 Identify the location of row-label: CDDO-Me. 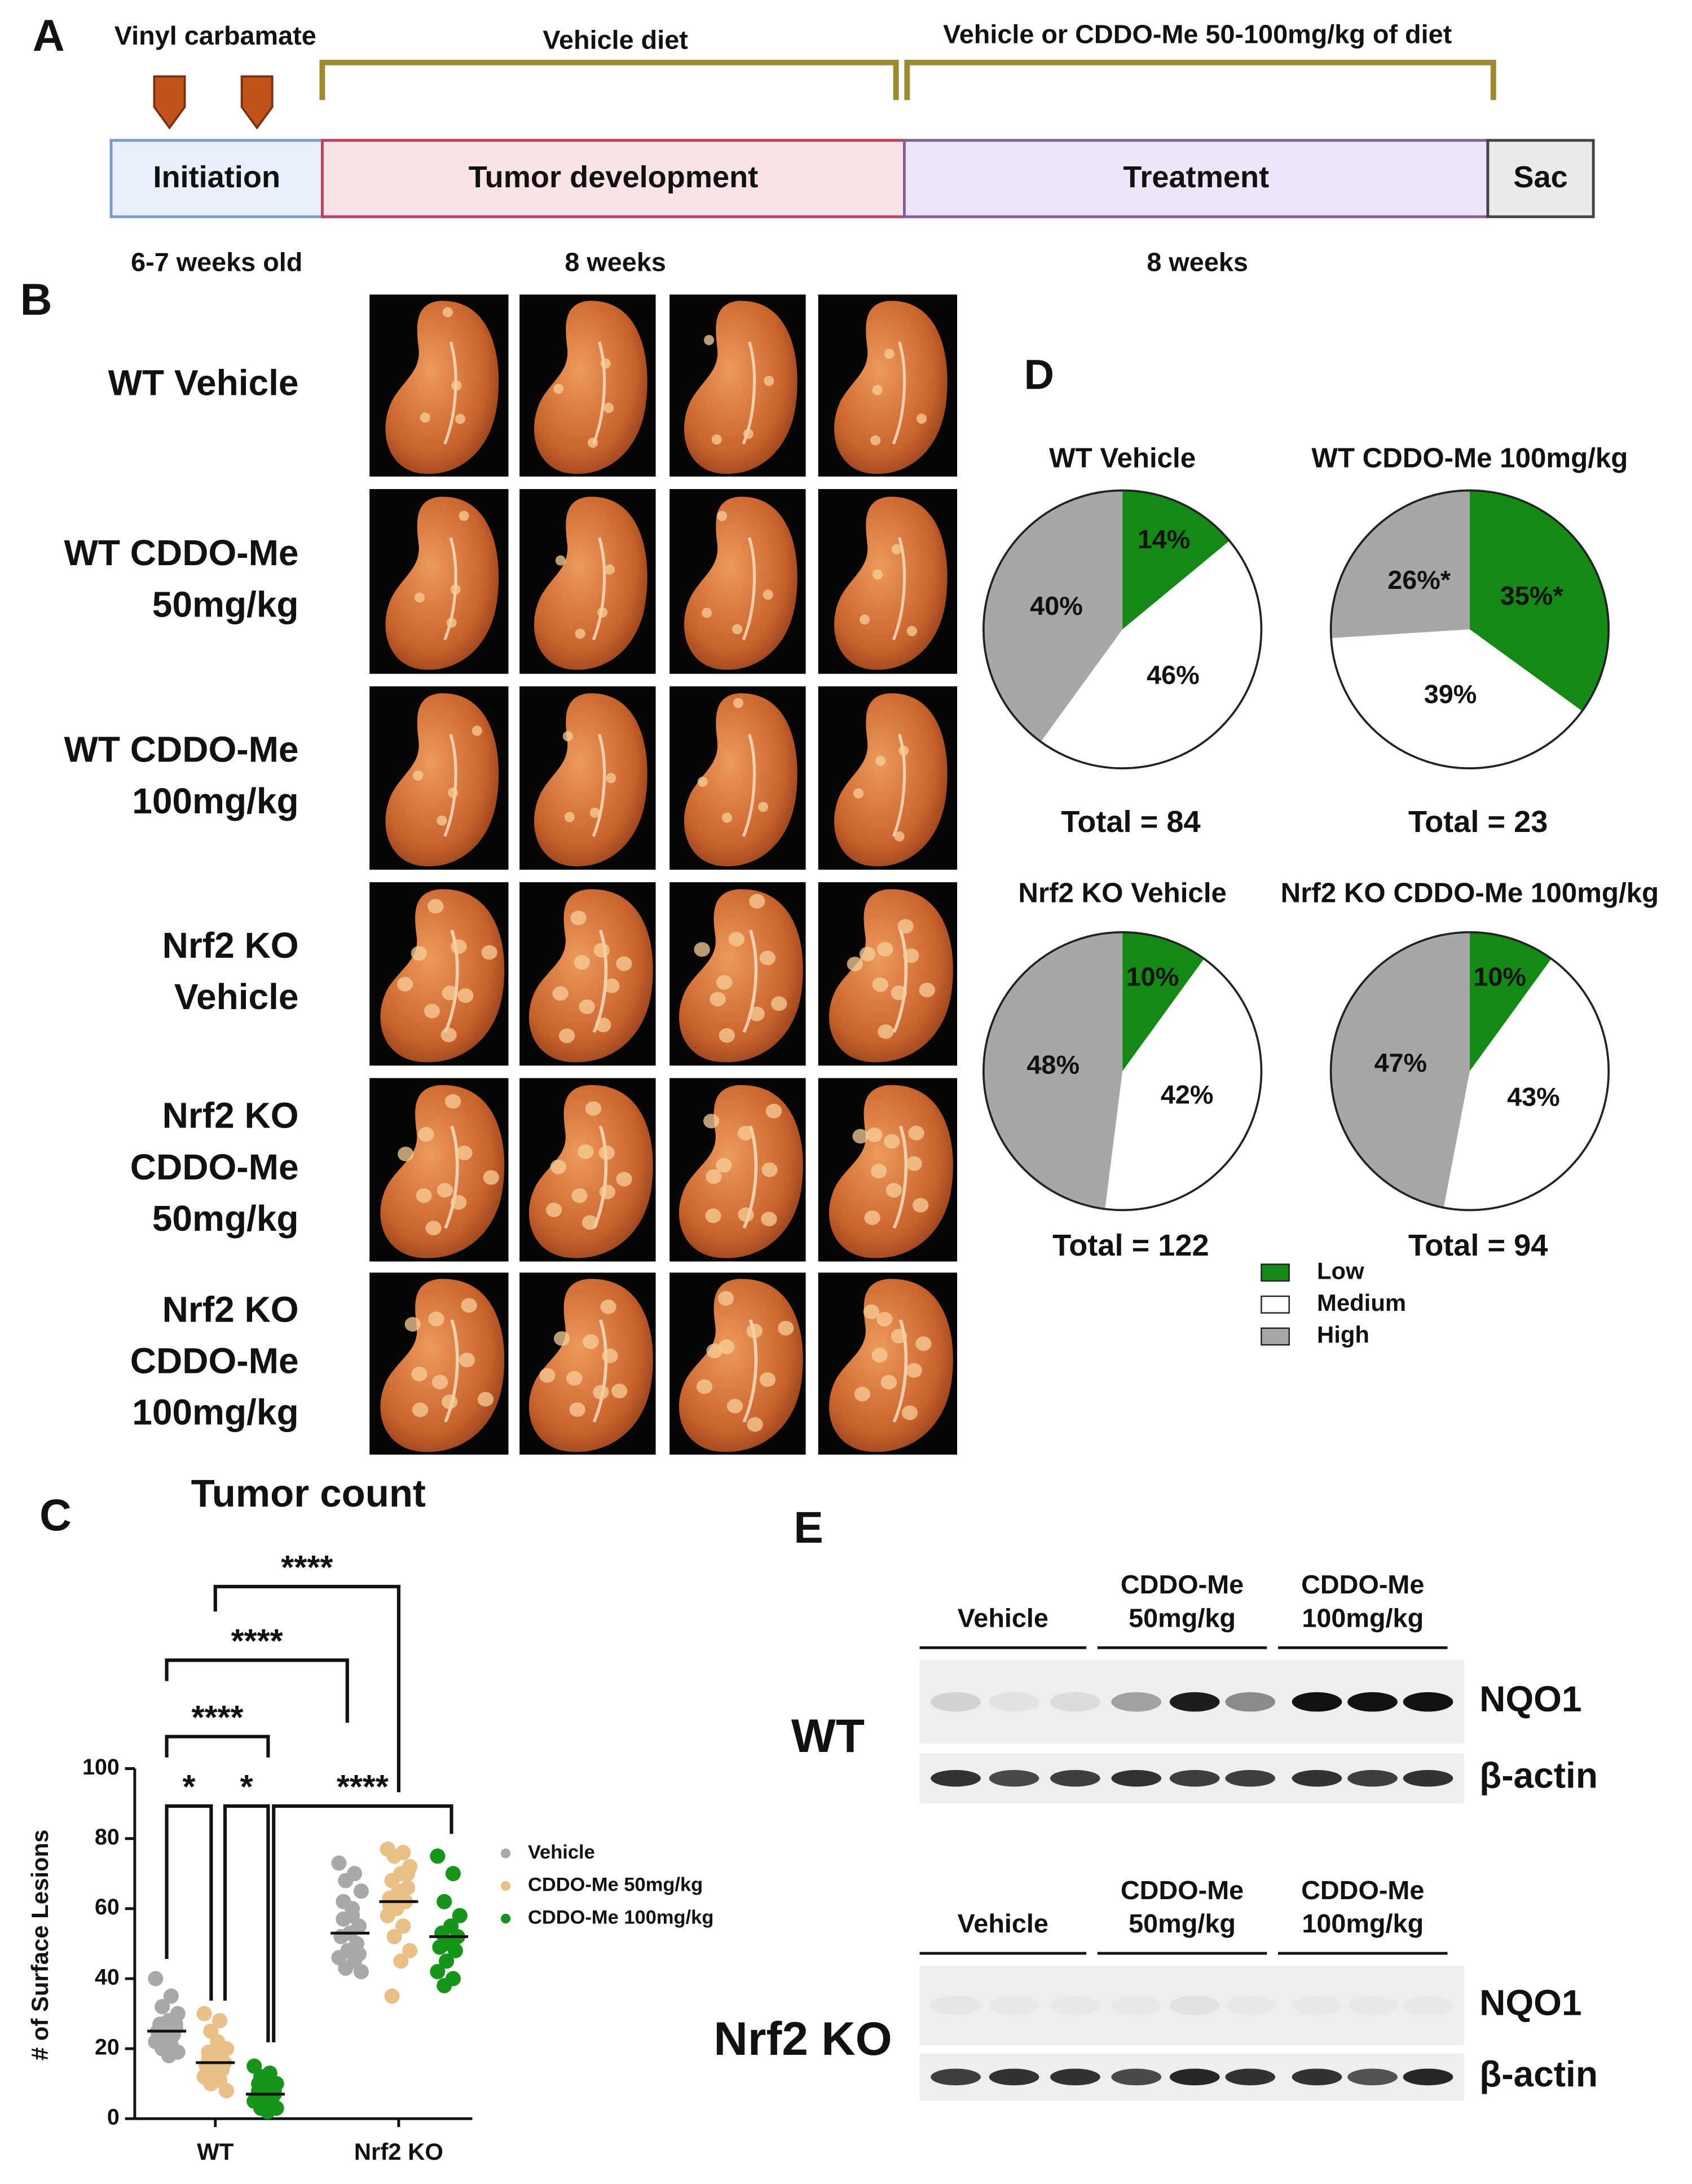
(214, 1360).